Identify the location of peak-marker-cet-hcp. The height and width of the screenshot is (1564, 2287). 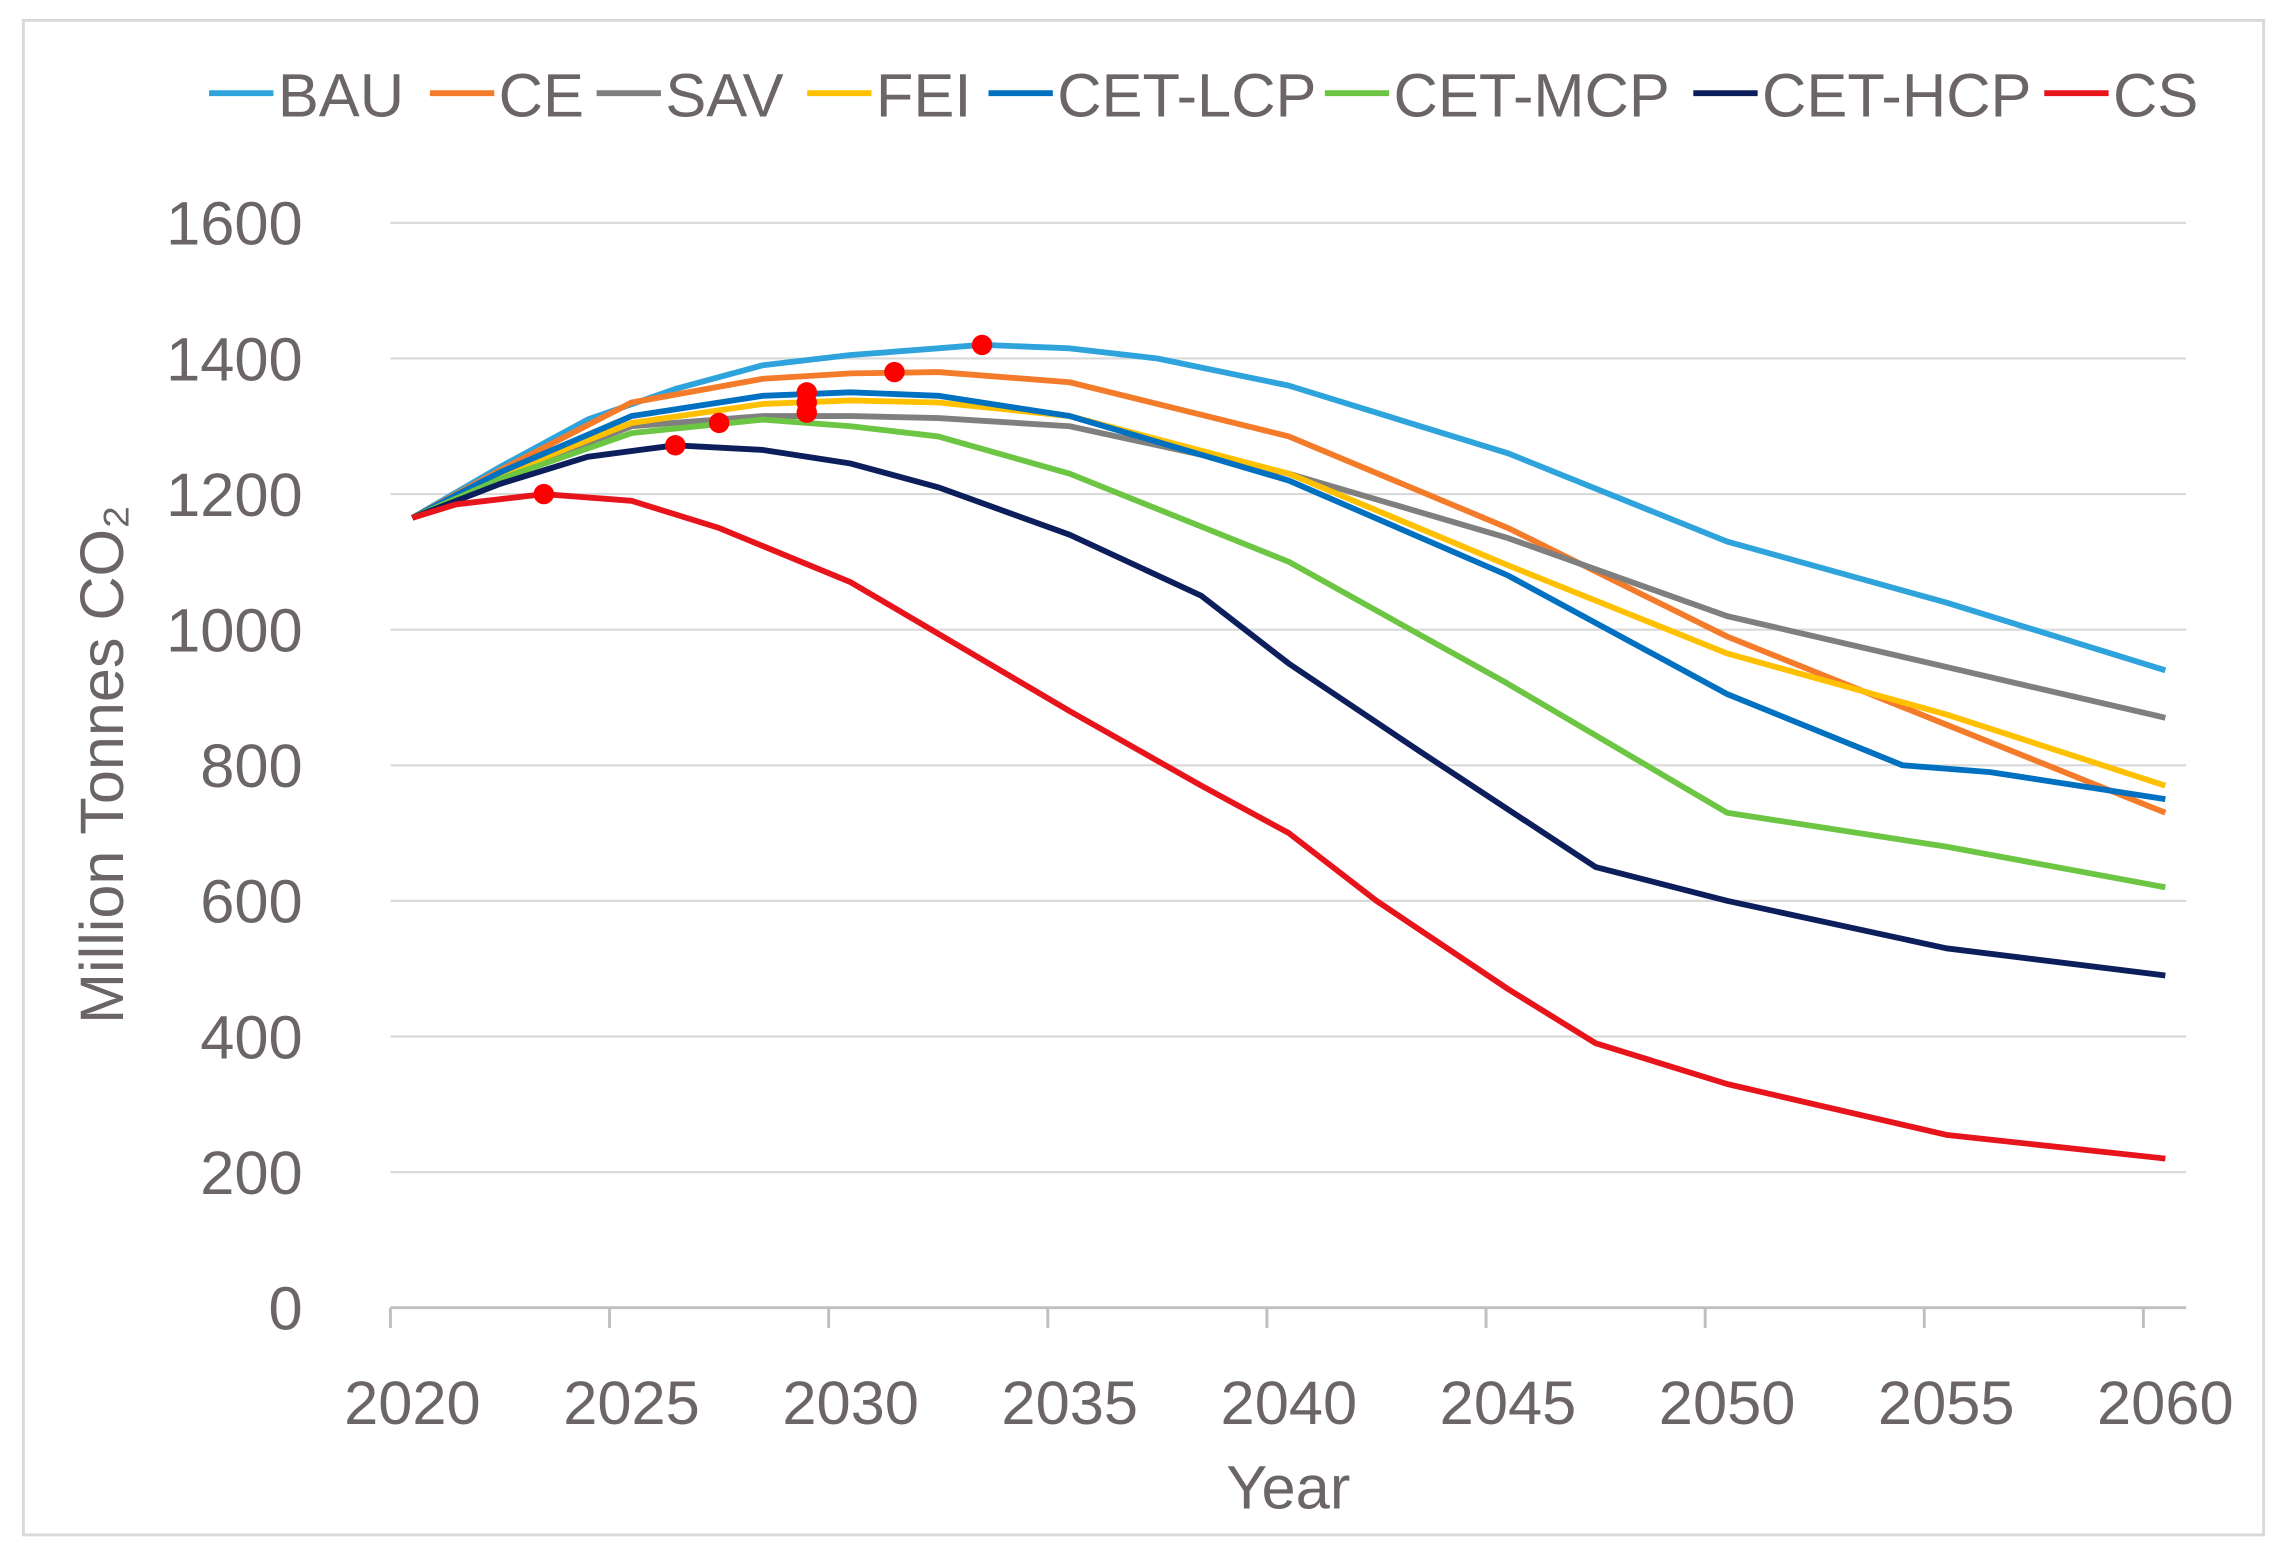
(675, 445).